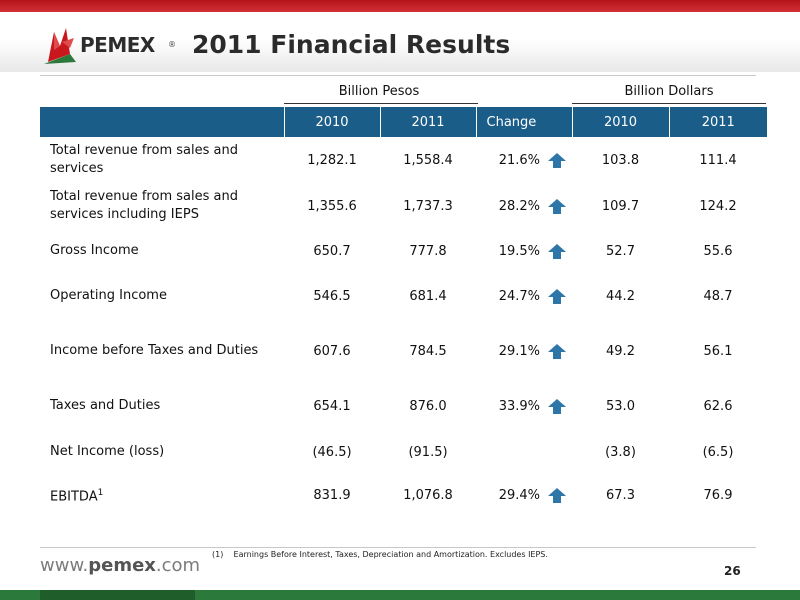  I want to click on cell-dollars-2010: 53.0, so click(620, 406).